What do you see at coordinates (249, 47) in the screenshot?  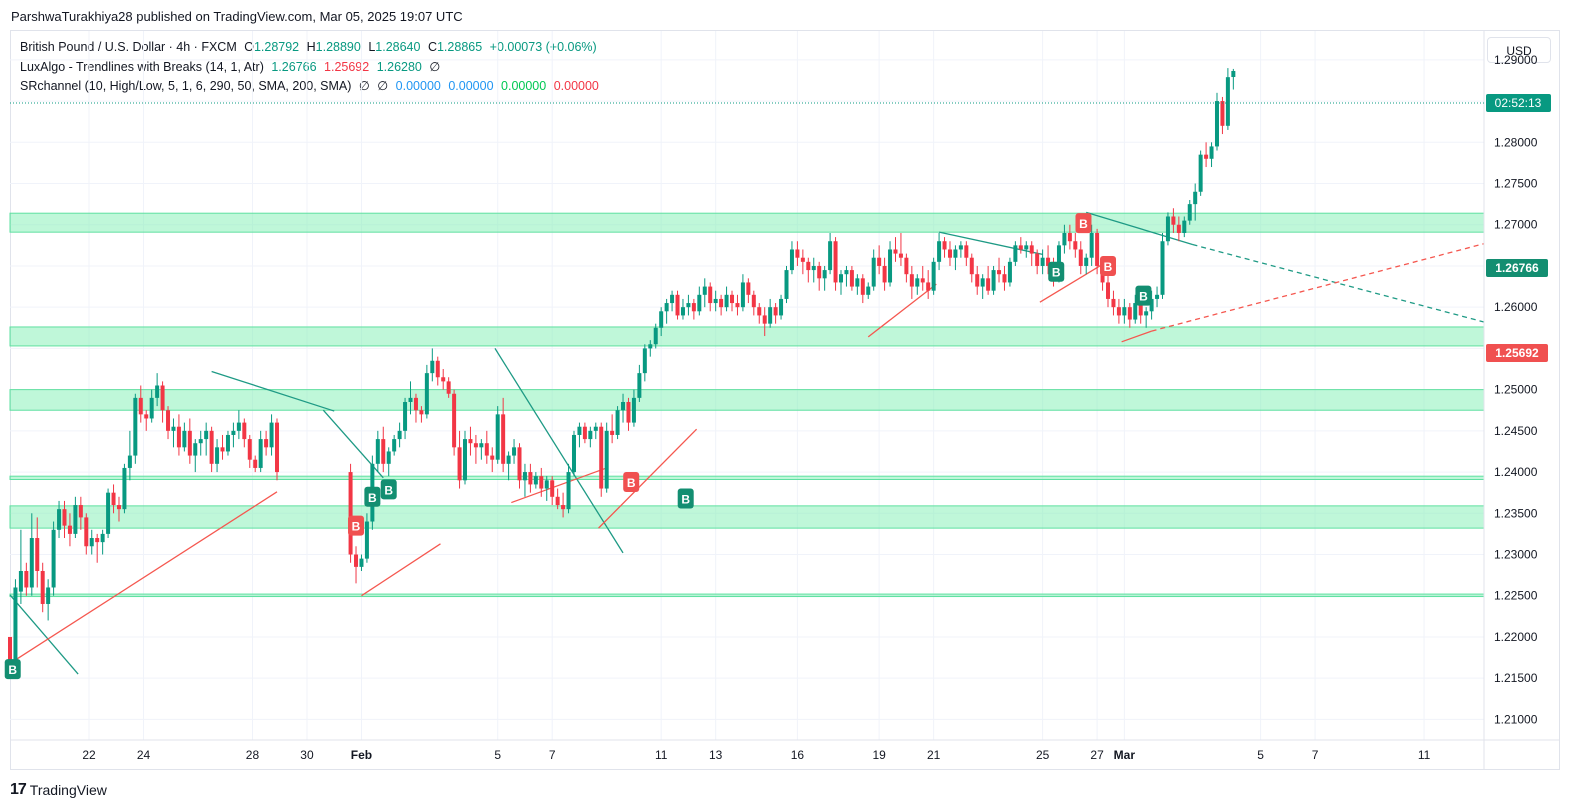 I see `open-label: O` at bounding box center [249, 47].